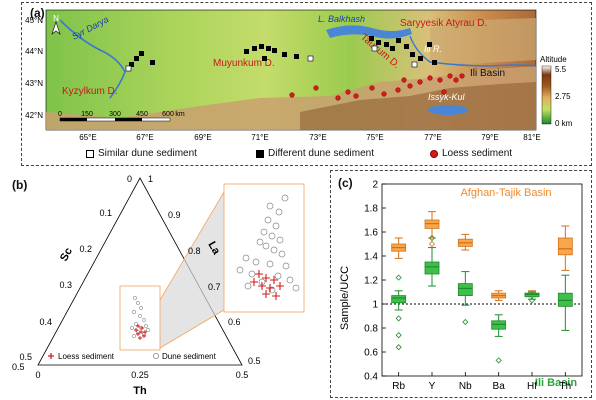 Image resolution: width=596 pixels, height=400 pixels. Describe the element at coordinates (90, 153) in the screenshot. I see `similar-square-icon` at that location.